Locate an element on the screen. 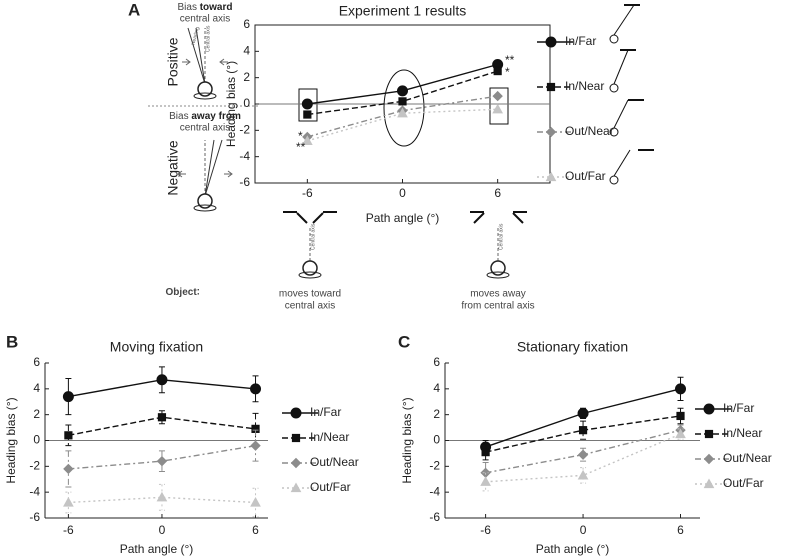  bias-toward: Bias toward is located at coordinates (204, 7).